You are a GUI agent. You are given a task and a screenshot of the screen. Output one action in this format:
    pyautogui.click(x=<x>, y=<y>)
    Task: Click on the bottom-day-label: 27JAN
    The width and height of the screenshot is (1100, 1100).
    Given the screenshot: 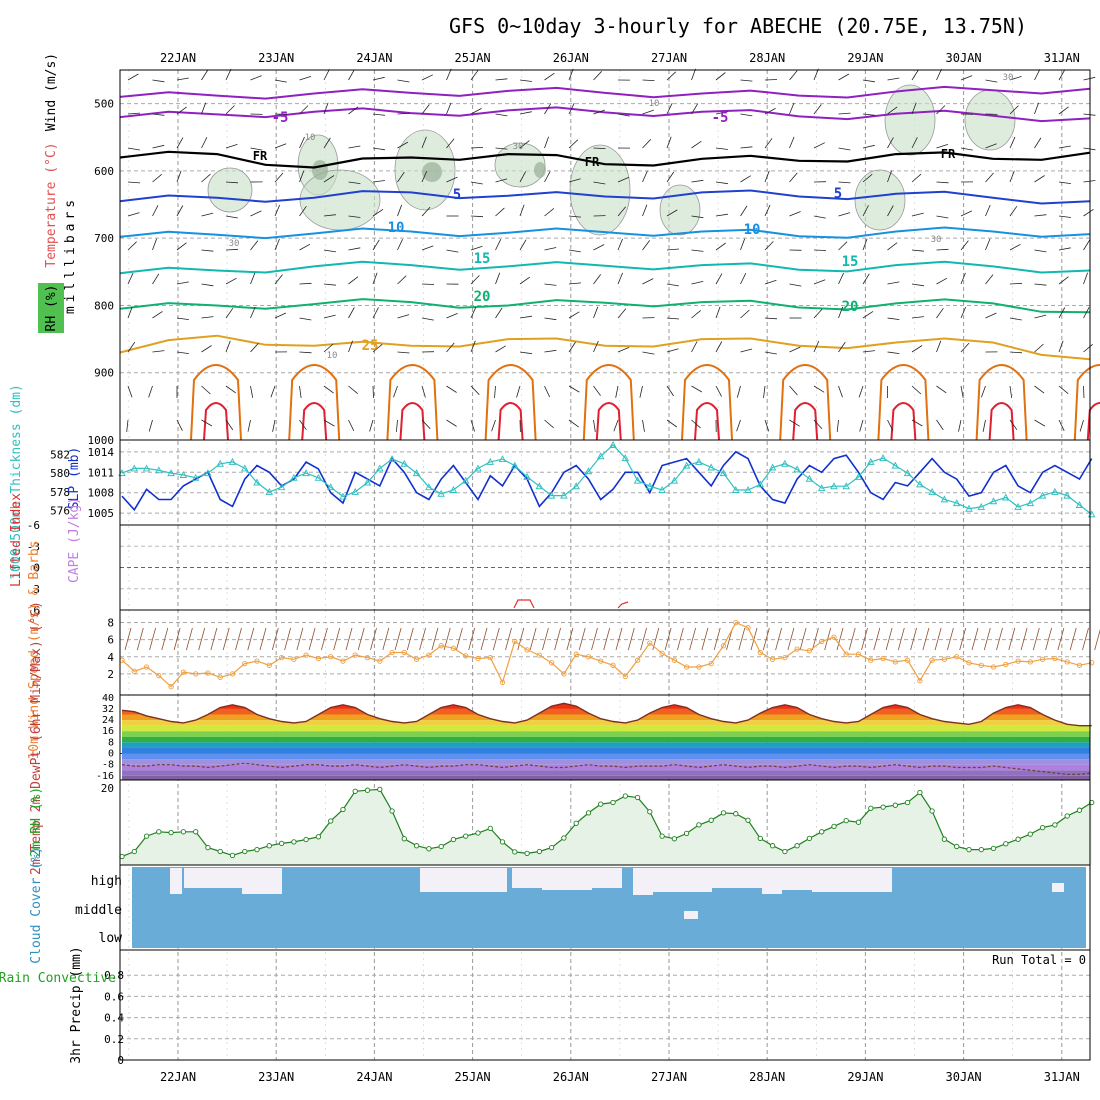 What is the action you would take?
    pyautogui.click(x=669, y=1077)
    